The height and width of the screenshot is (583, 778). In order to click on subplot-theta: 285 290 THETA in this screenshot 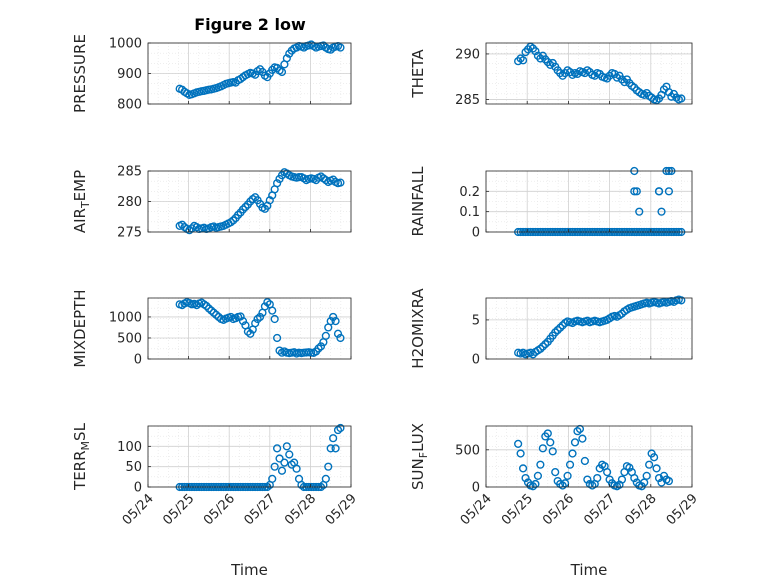, I will do `click(551, 75)`.